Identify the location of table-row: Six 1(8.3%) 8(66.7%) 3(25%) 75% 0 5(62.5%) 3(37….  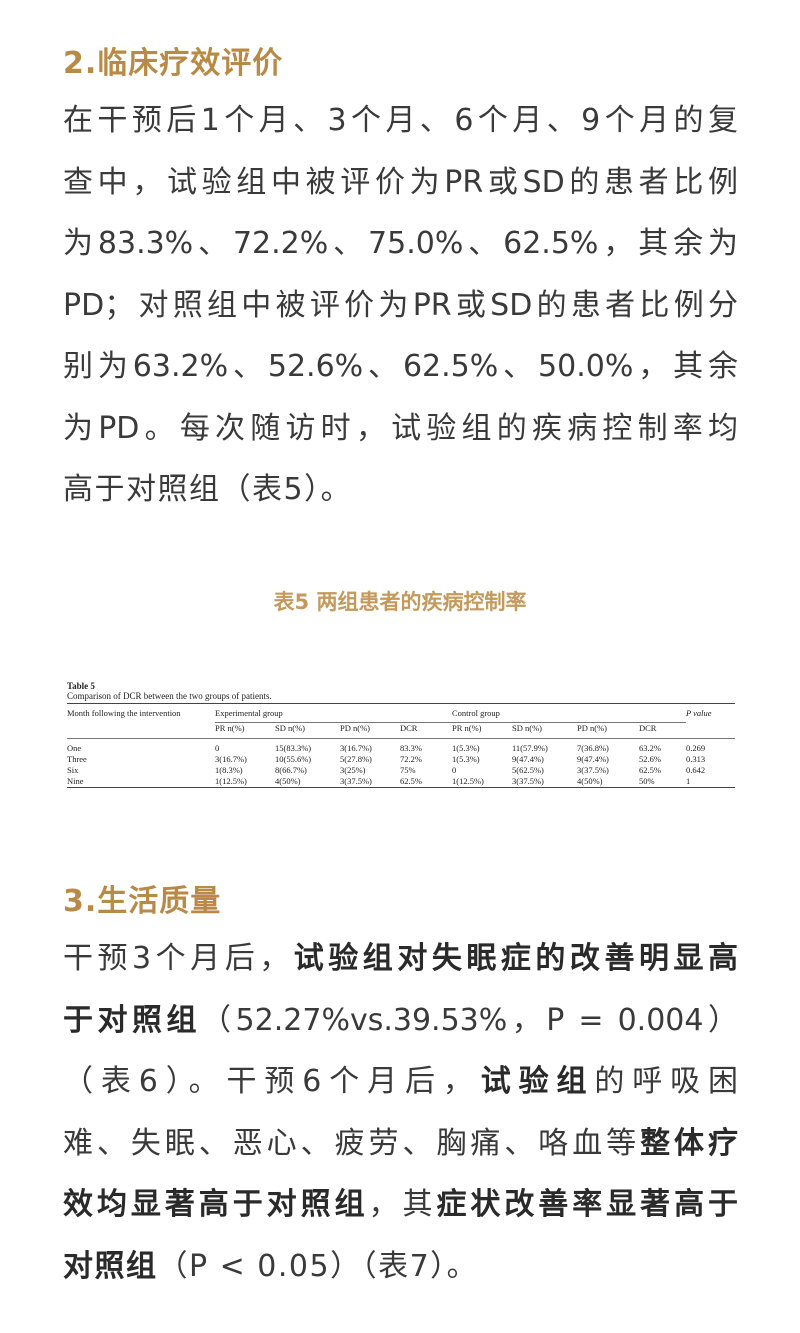
(401, 770).